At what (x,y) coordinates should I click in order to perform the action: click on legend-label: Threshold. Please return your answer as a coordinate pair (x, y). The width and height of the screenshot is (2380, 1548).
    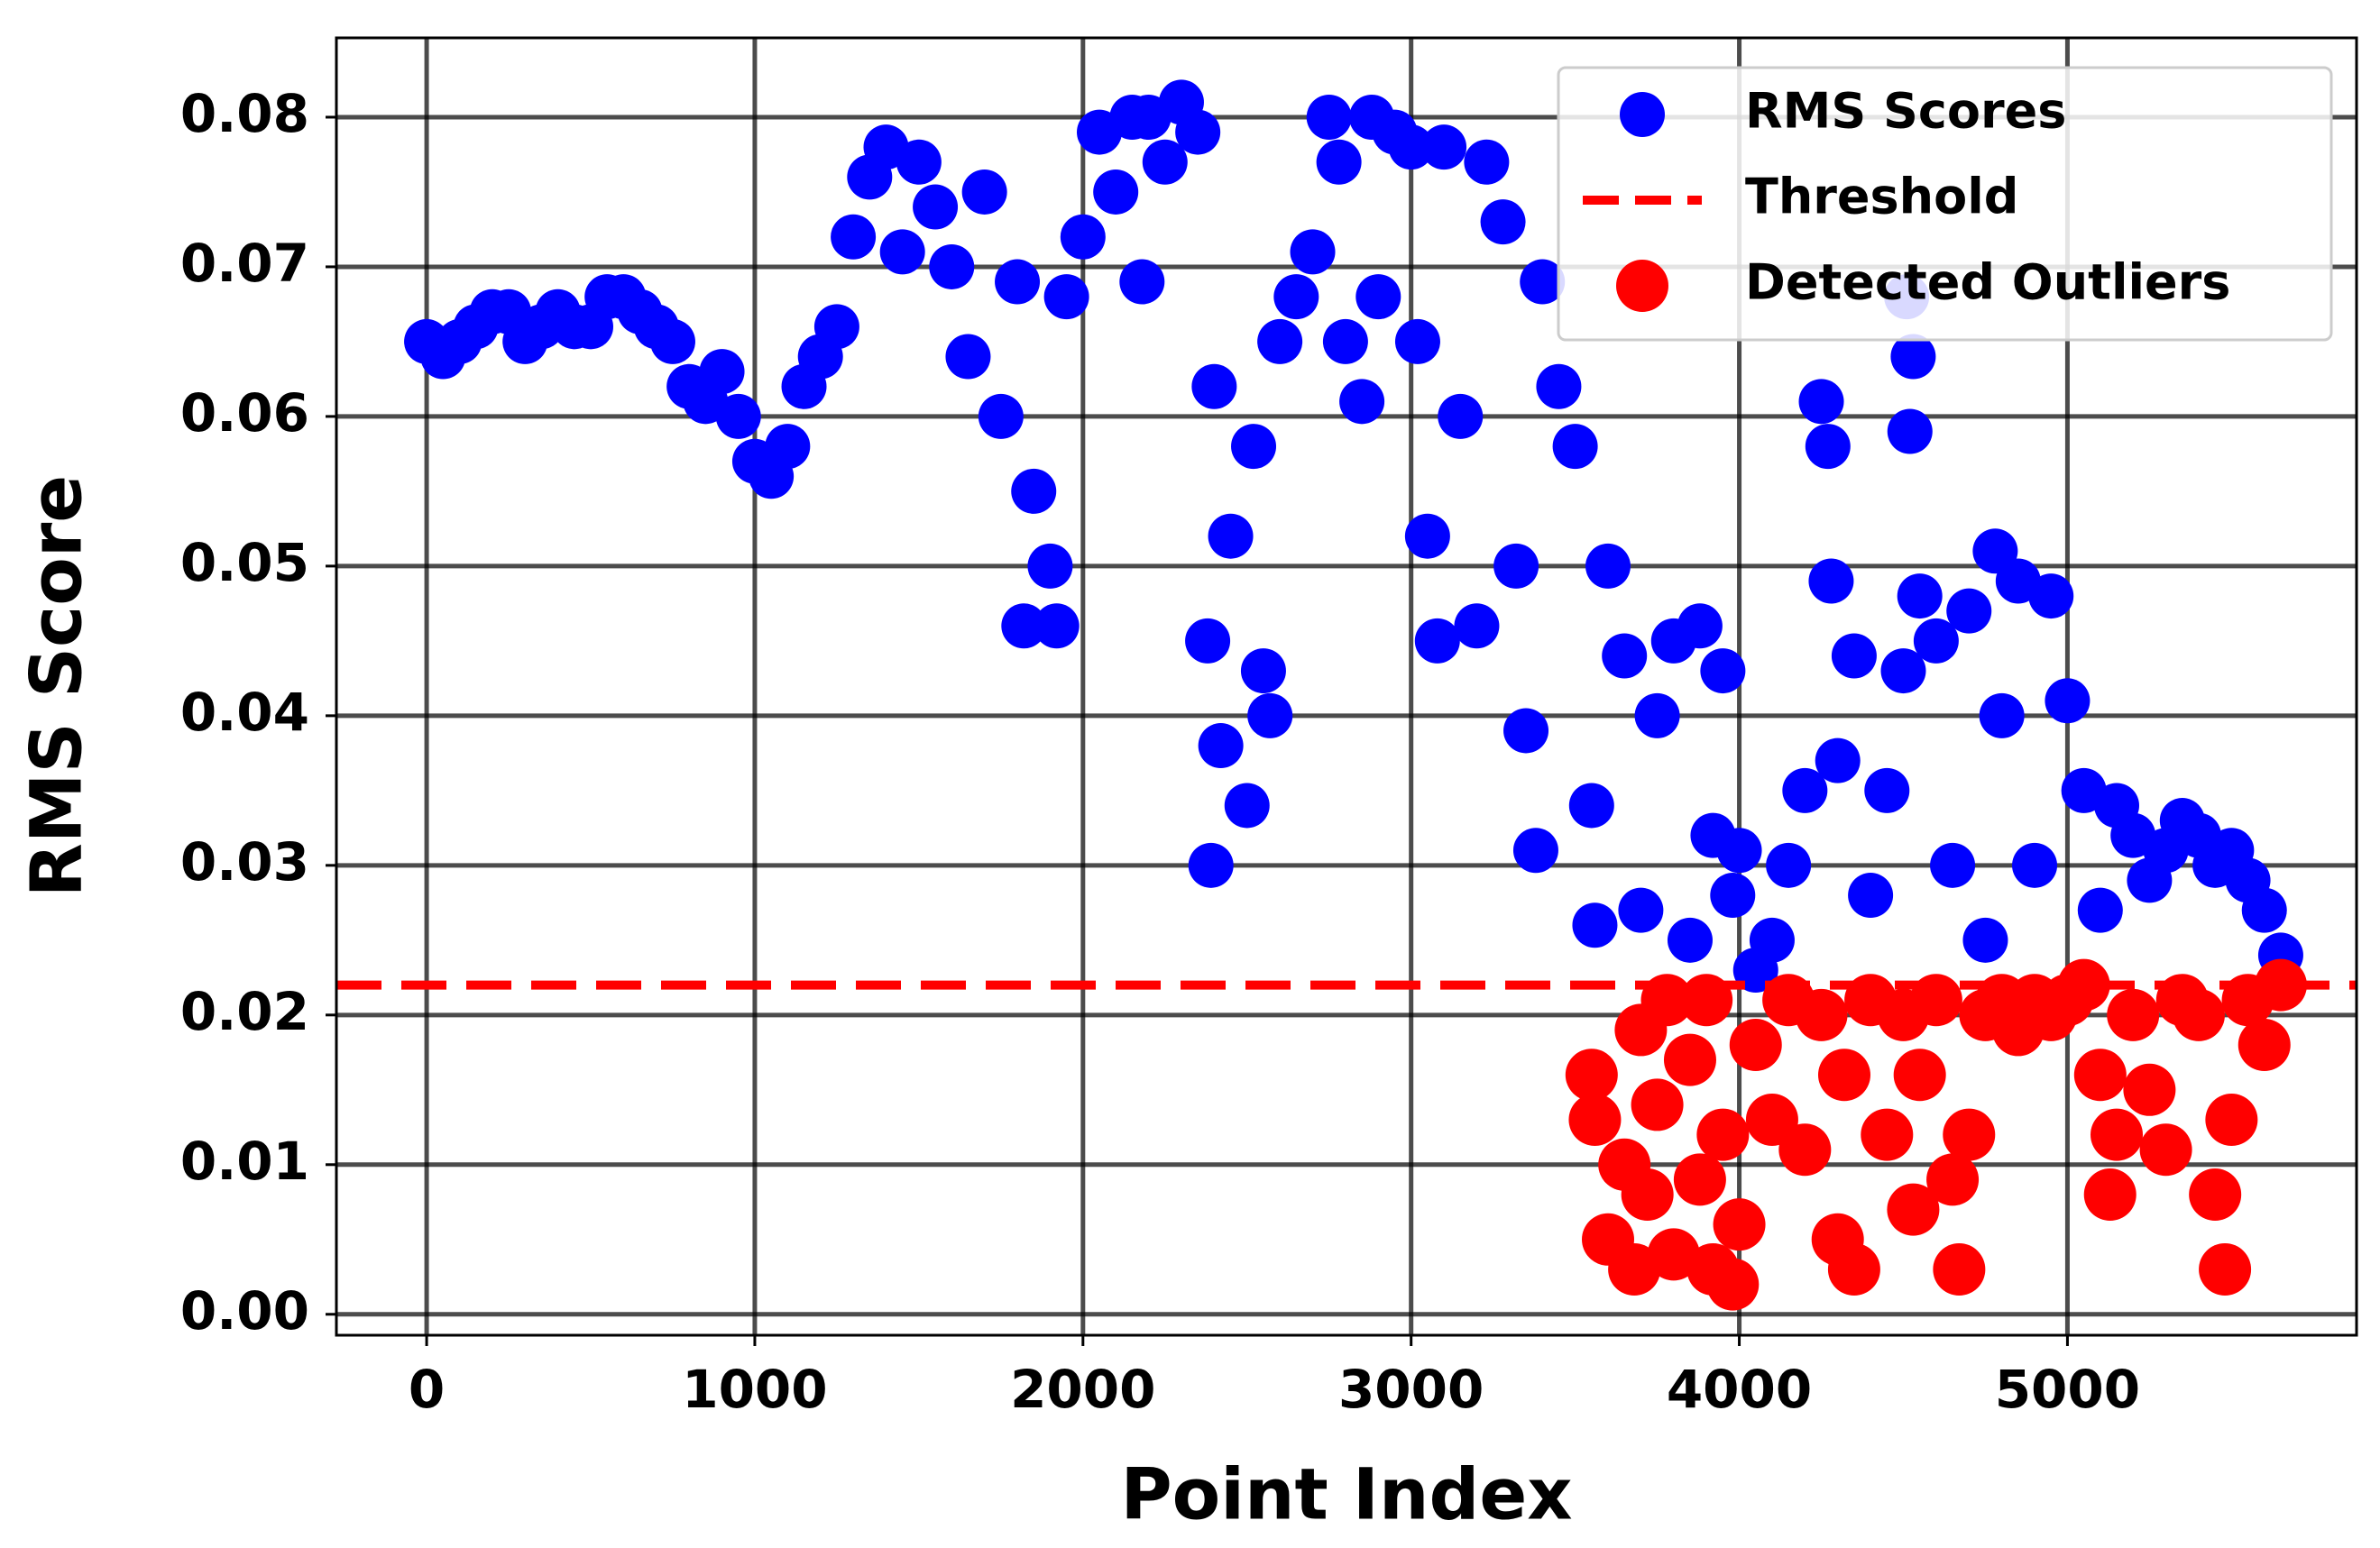
    Looking at the image, I should click on (1881, 197).